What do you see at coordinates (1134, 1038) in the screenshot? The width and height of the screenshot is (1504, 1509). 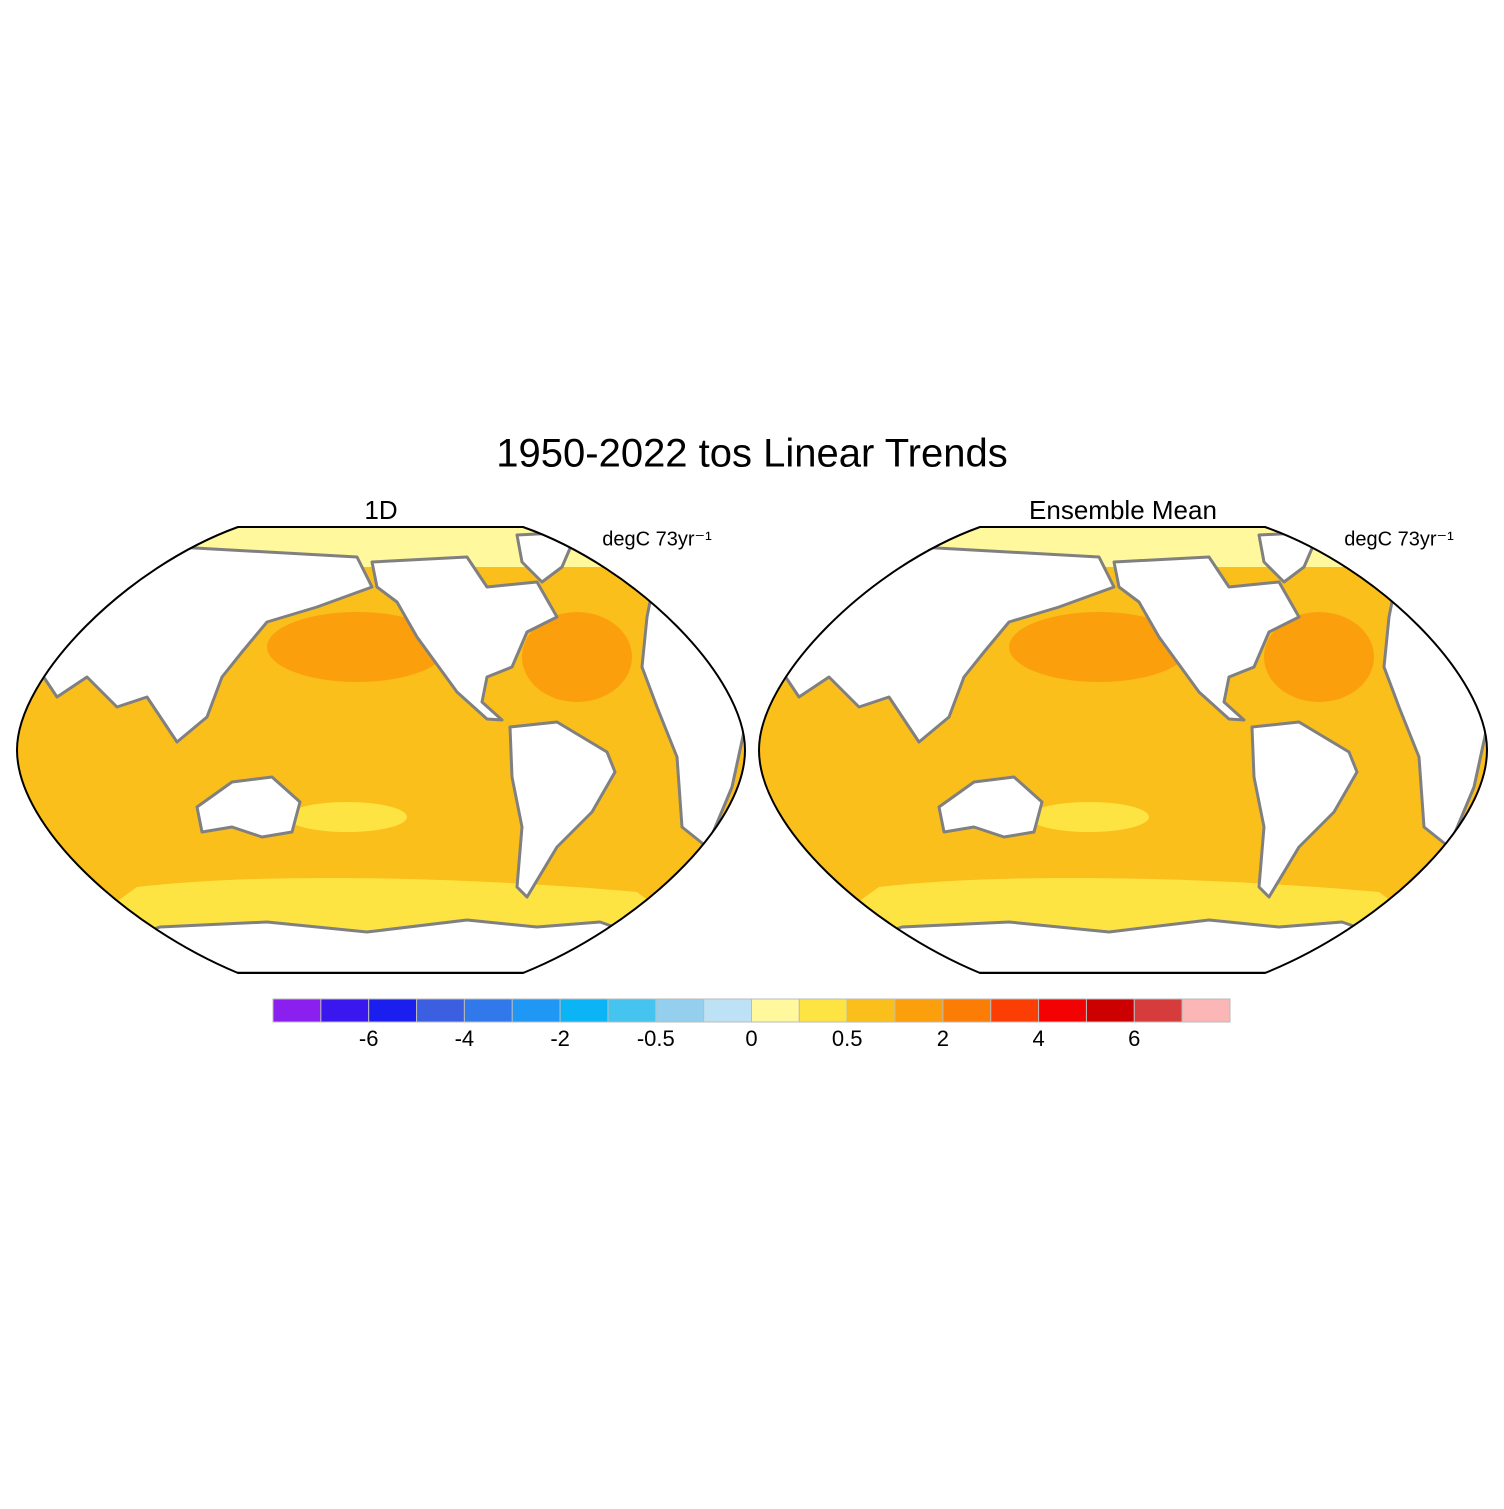 I see `colorbar-label: 6` at bounding box center [1134, 1038].